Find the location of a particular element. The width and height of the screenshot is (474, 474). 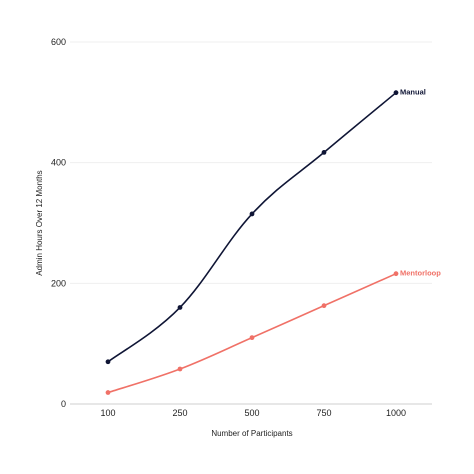

x-tick-labels: 100 250 500 750 1000 is located at coordinates (253, 413).